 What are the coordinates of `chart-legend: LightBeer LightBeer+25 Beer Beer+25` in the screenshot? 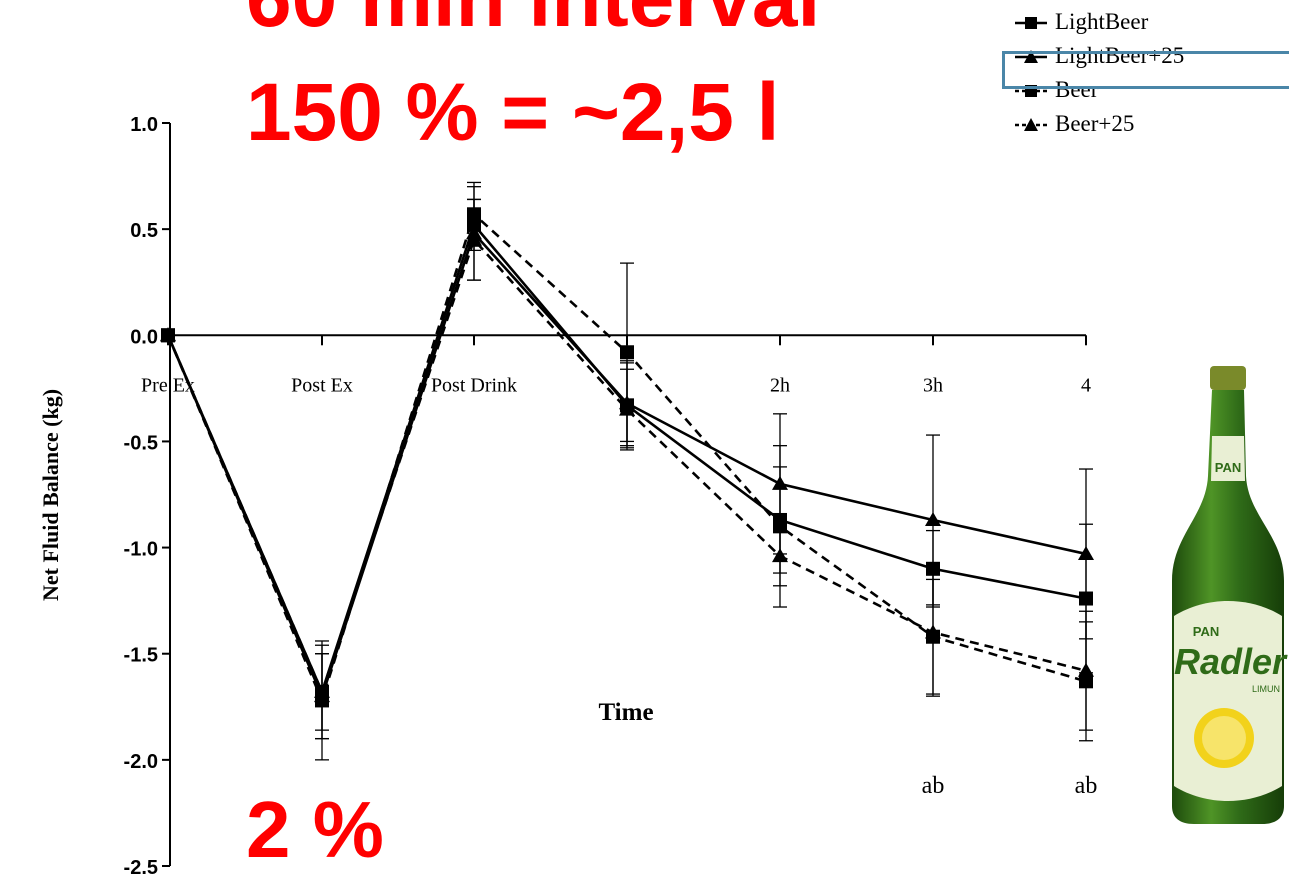 It's located at (1147, 74).